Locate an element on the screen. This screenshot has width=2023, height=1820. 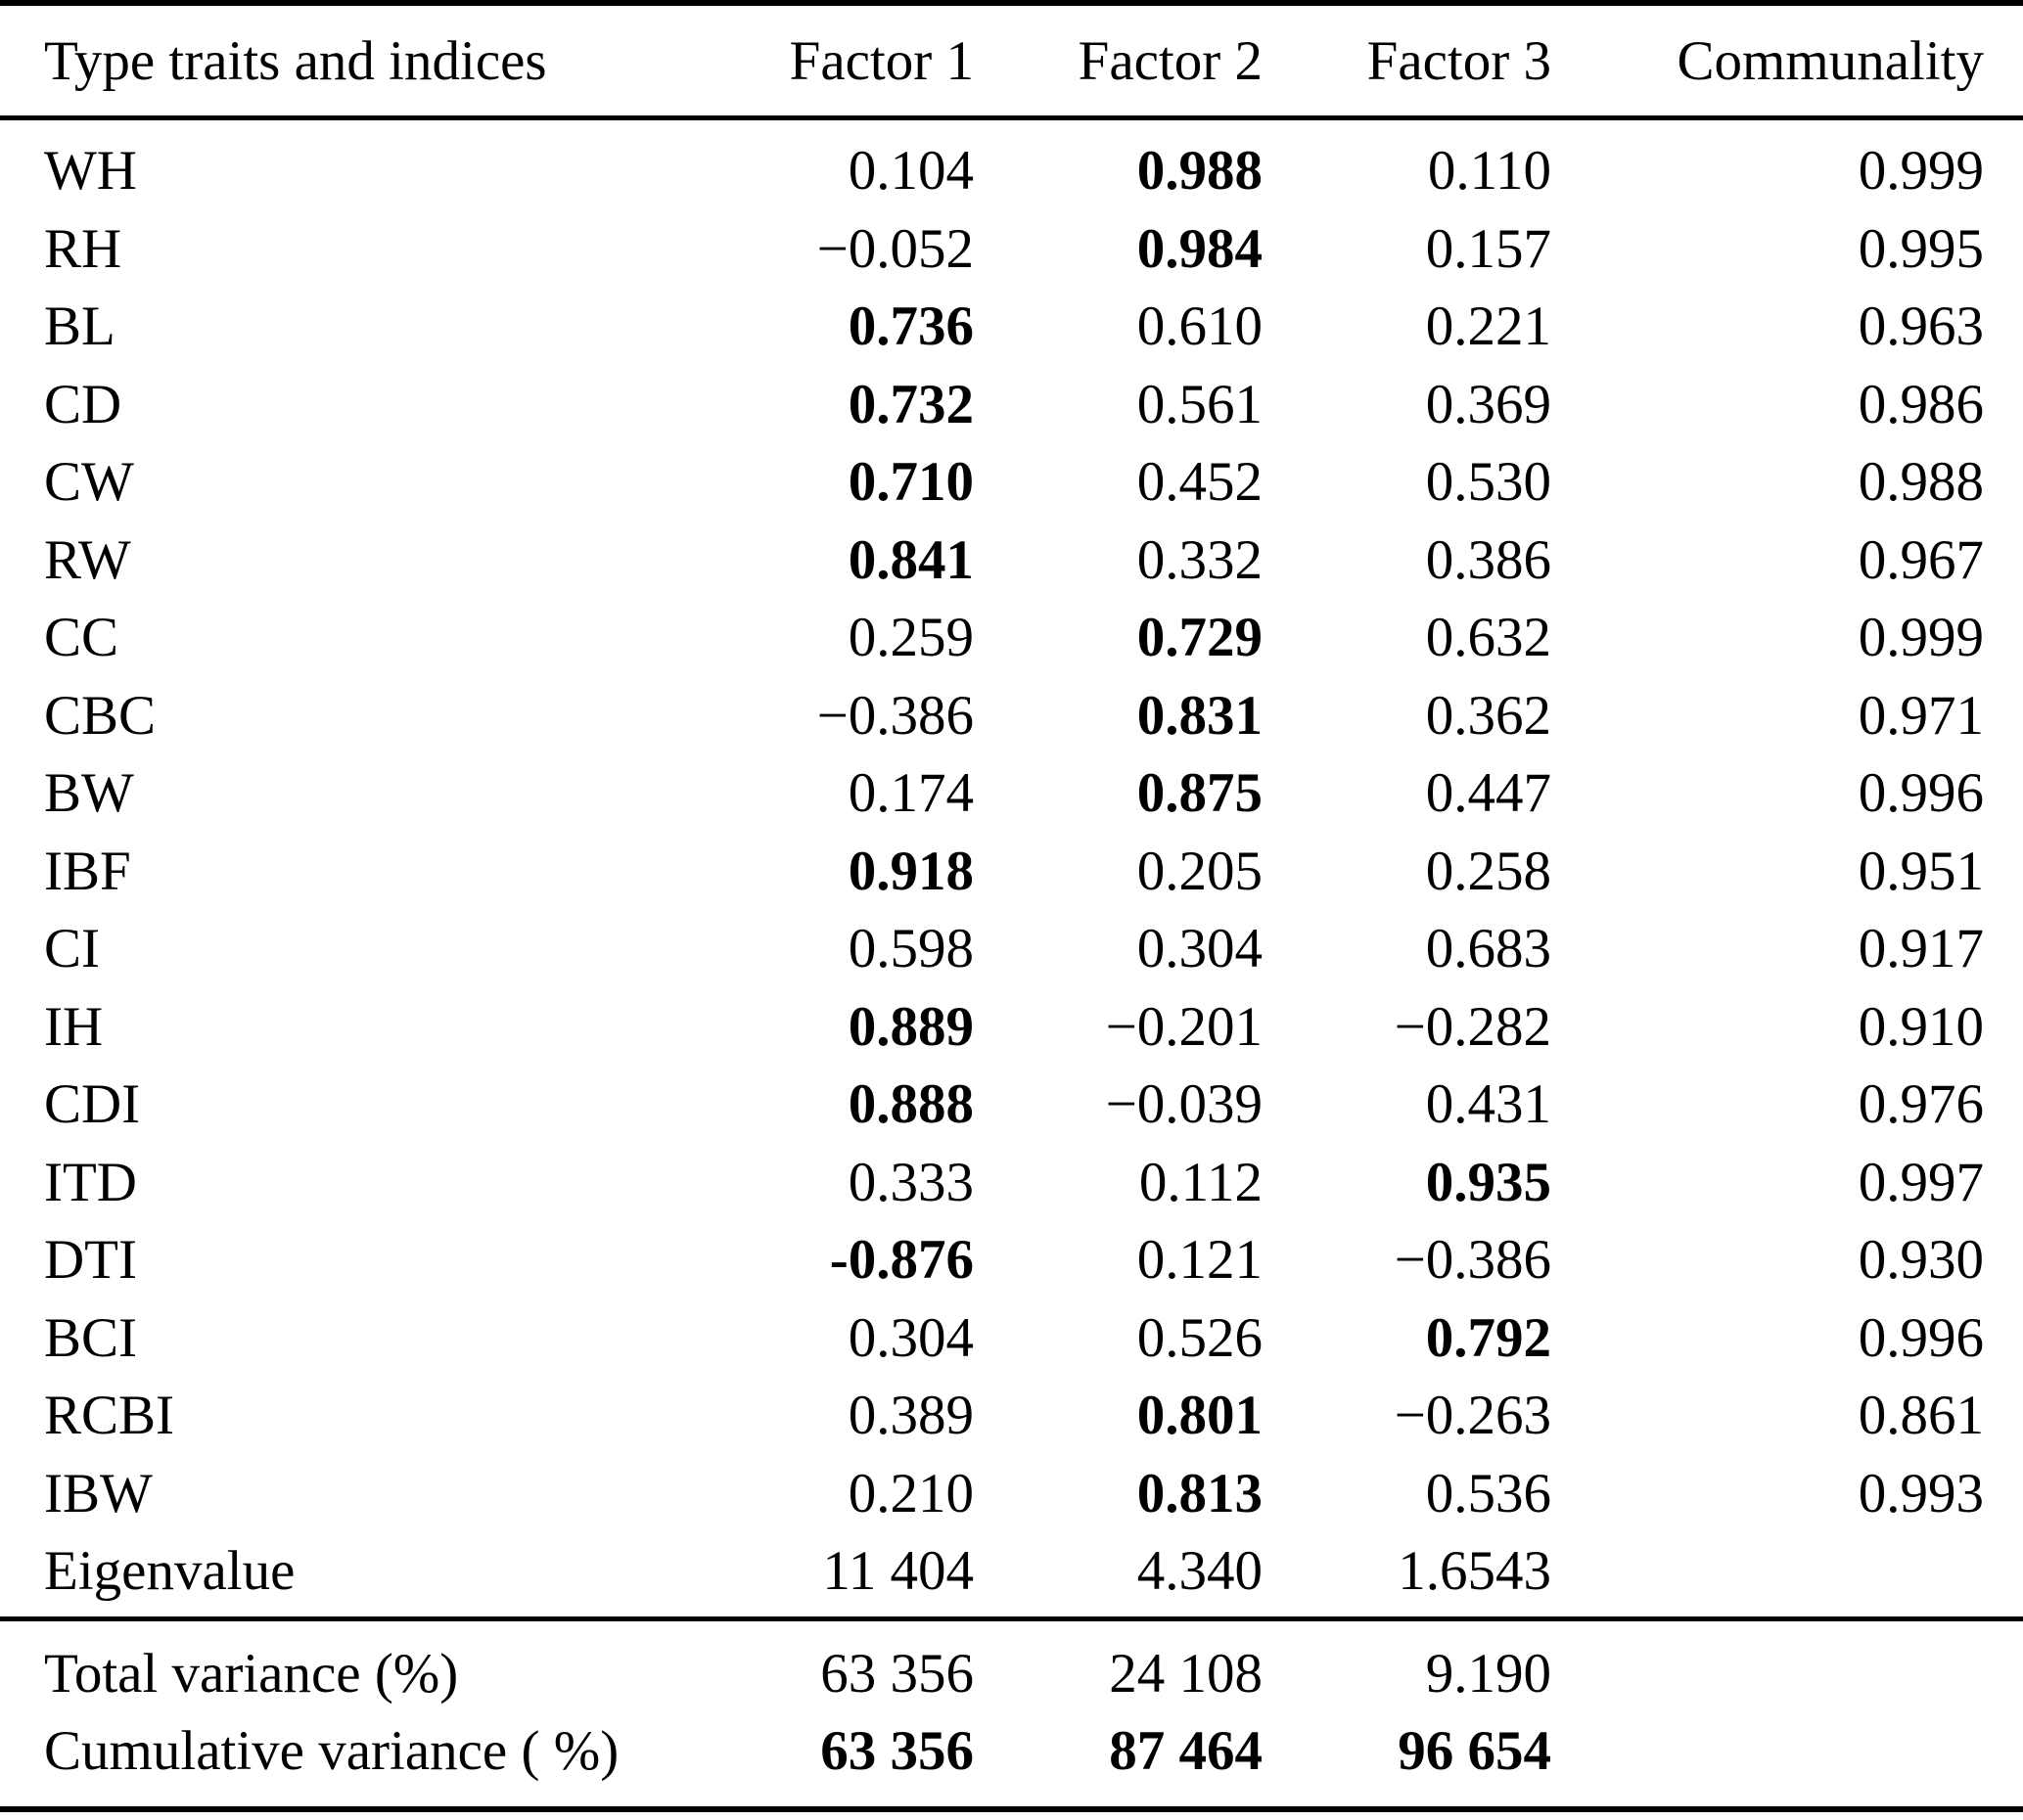
row-label: IBW is located at coordinates (98, 1493).